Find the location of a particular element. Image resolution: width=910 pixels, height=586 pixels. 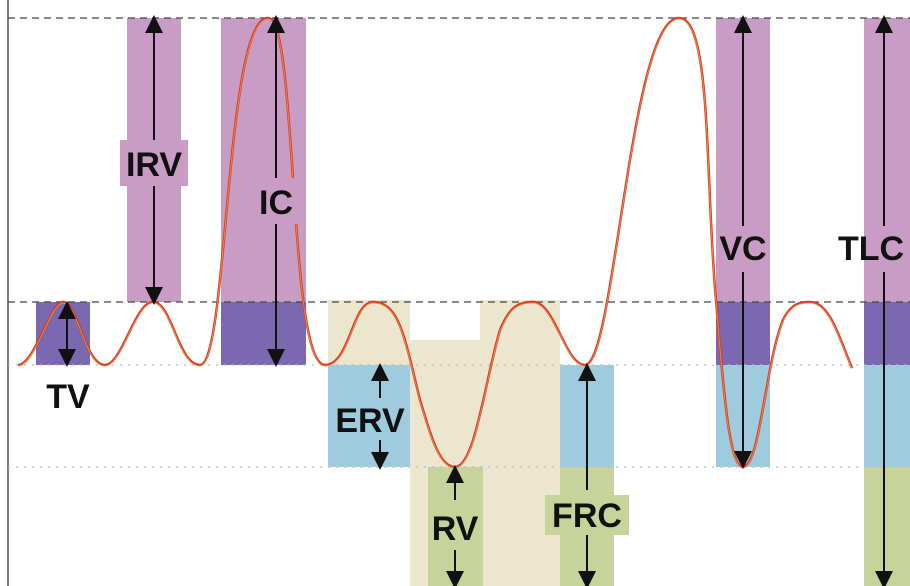

rv-label-bg is located at coordinates (455, 527).